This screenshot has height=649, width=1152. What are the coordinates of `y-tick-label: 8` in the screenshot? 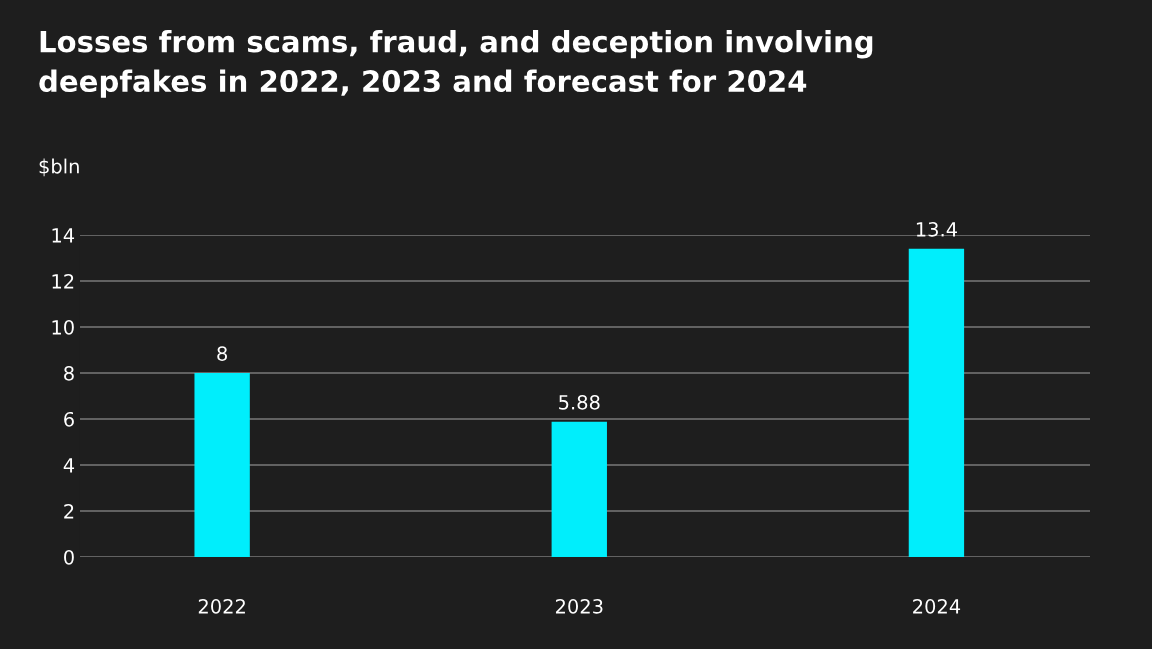 It's located at (69, 373).